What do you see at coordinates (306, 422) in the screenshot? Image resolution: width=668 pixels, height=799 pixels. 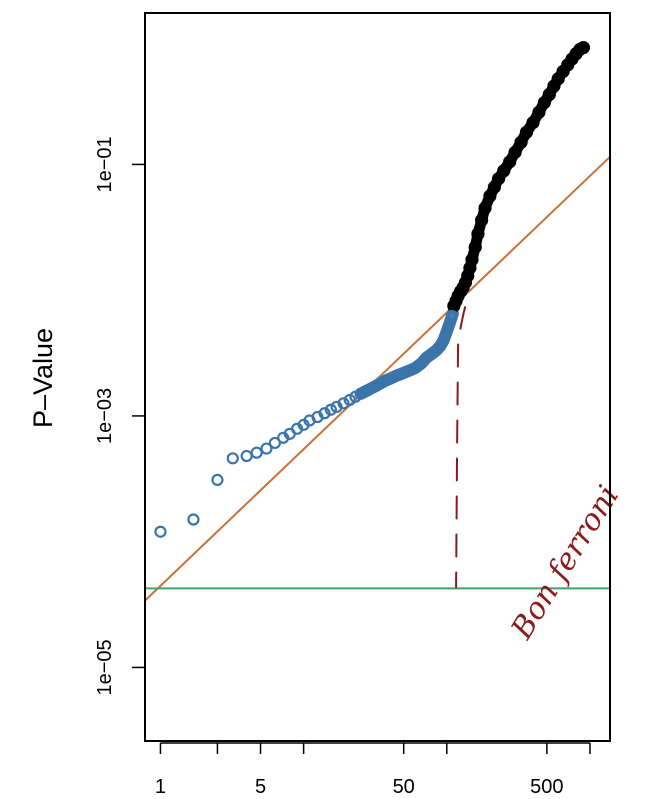 I see `series-blue-points` at bounding box center [306, 422].